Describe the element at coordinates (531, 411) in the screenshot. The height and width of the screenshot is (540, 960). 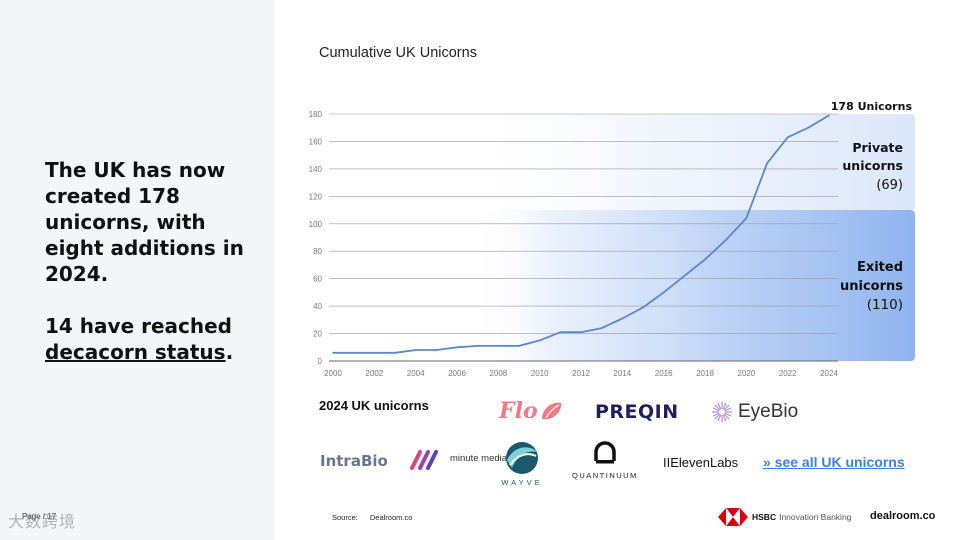
I see `flo-logo: Flo` at that location.